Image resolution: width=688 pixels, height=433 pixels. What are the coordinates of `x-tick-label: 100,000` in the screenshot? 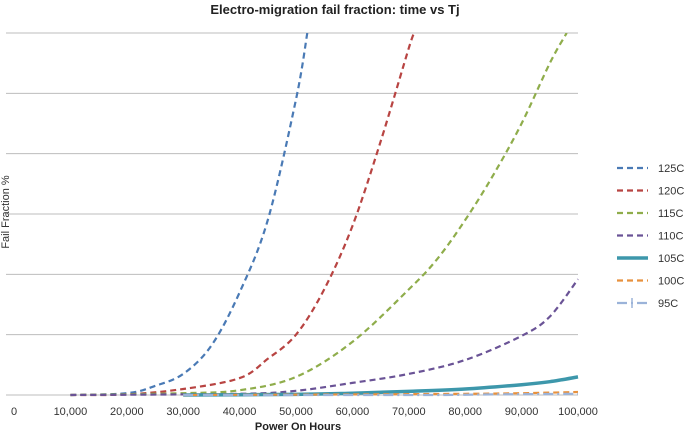 It's located at (578, 412).